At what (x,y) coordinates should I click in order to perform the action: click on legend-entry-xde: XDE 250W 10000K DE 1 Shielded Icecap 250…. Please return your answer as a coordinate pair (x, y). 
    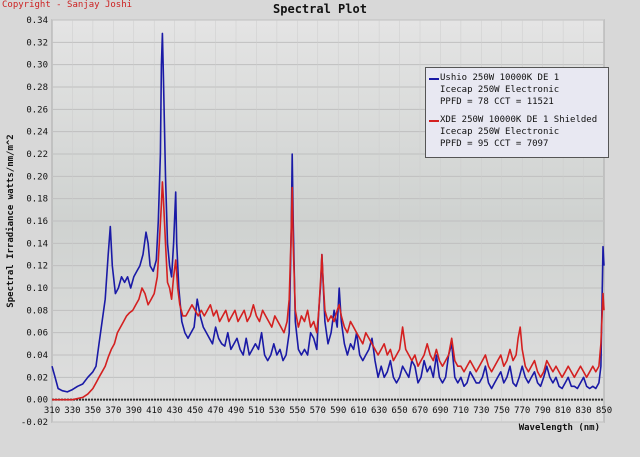
    Looking at the image, I should click on (517, 132).